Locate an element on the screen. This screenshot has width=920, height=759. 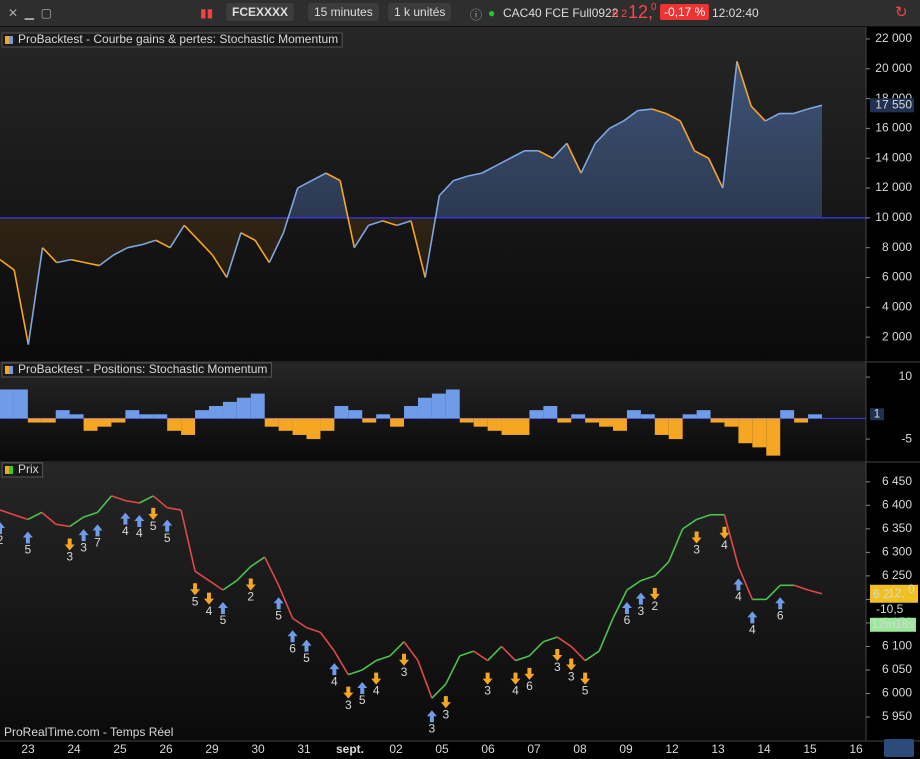
last-box is located at coordinates (877, 414).